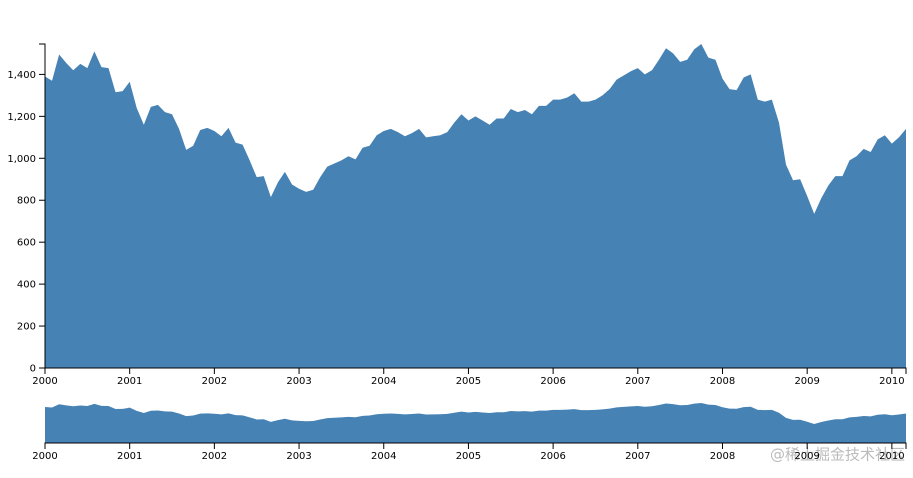 Image resolution: width=913 pixels, height=478 pixels. Describe the element at coordinates (837, 455) in the screenshot. I see `watermark: @稀土掘金技术社区` at that location.